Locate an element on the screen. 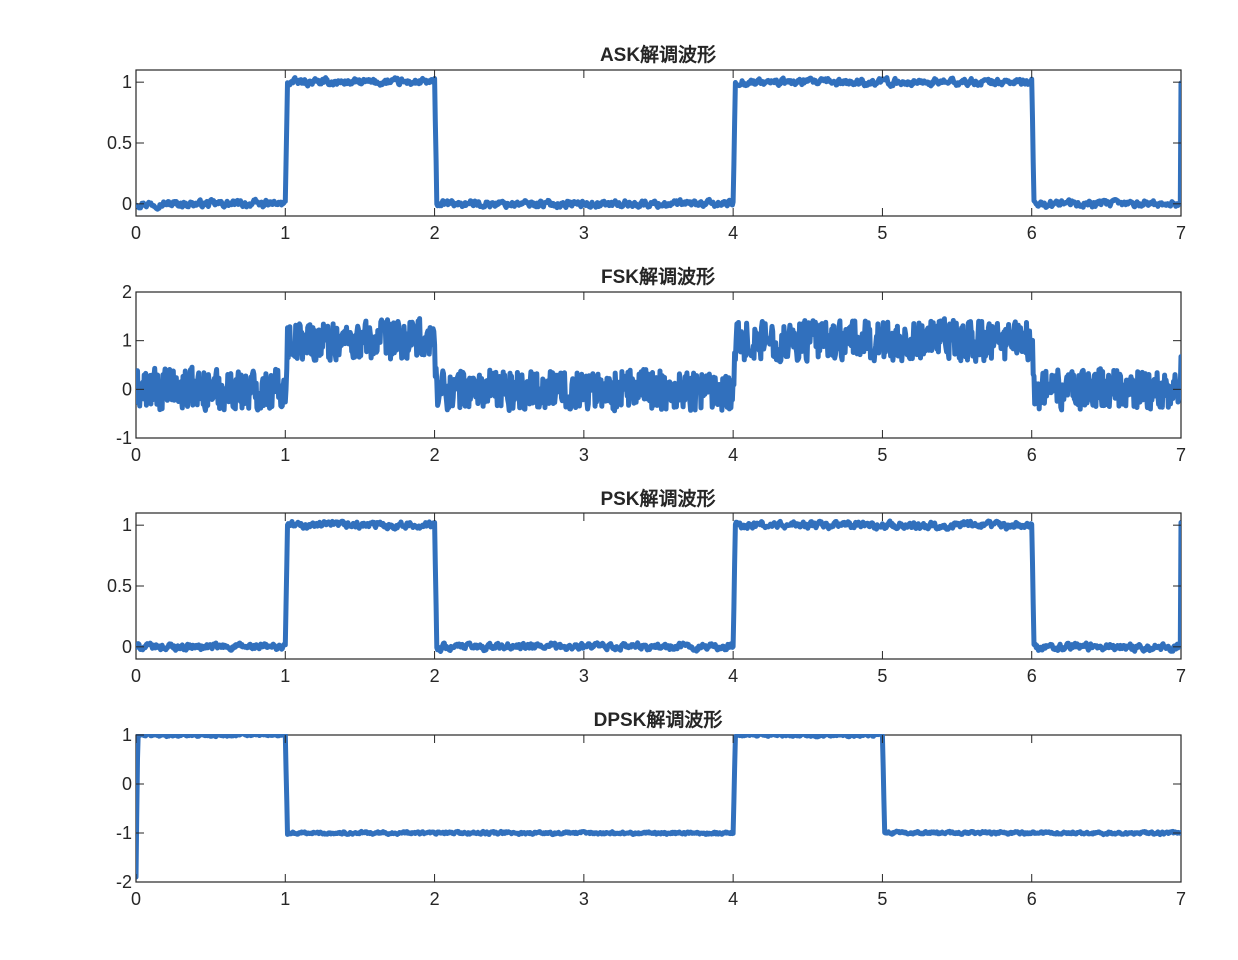 This screenshot has width=1238, height=960. y-tick-label: 2 is located at coordinates (127, 292).